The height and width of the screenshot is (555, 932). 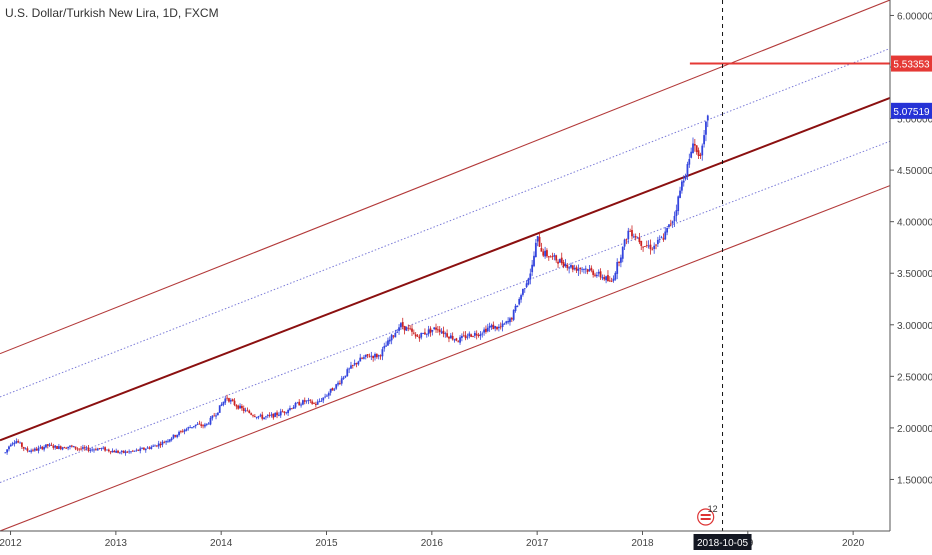 What do you see at coordinates (911, 65) in the screenshot?
I see `horizontal-level-label: 5.53353` at bounding box center [911, 65].